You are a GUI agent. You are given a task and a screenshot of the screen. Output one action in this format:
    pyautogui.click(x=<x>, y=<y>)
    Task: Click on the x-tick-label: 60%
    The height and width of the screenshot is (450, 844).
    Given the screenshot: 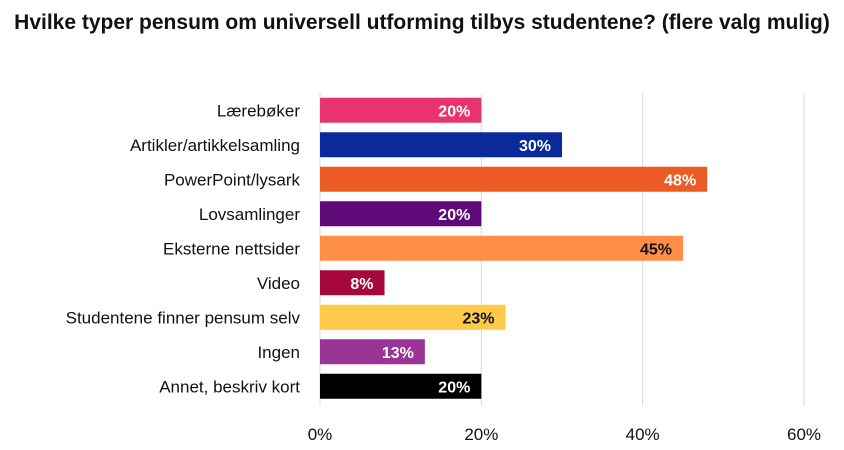 What is the action you would take?
    pyautogui.click(x=804, y=434)
    